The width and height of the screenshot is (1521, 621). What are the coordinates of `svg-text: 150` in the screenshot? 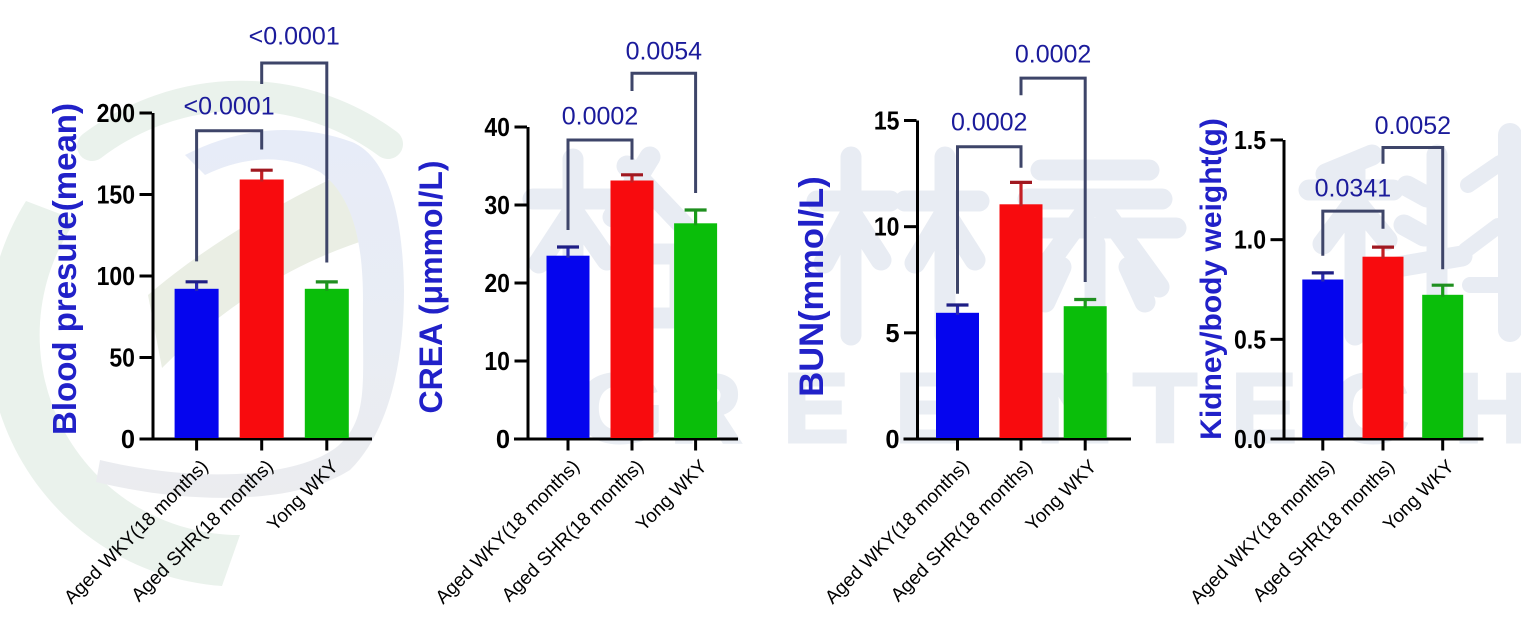 It's located at (116, 196).